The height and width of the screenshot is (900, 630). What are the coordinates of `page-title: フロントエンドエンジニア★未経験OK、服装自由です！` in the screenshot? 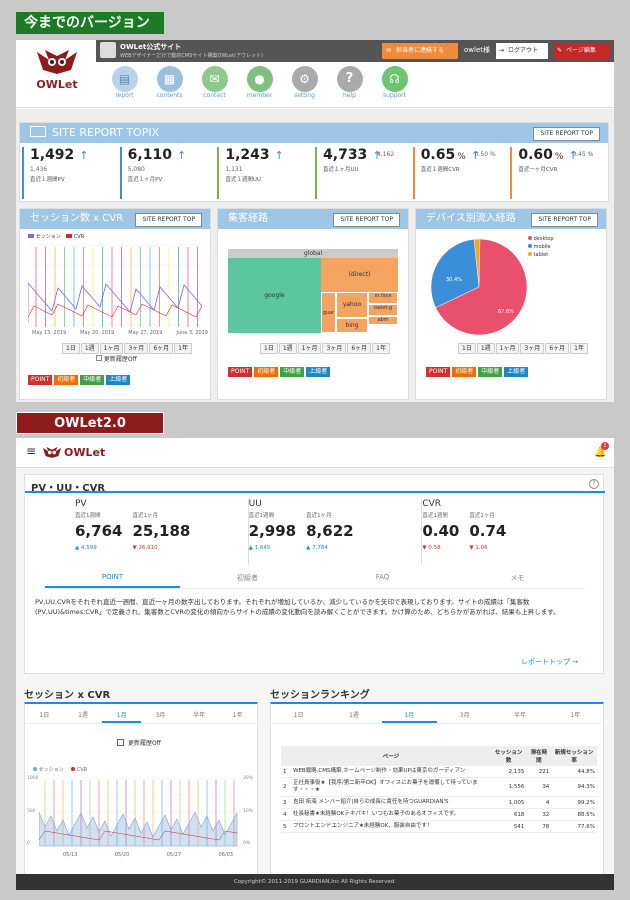 It's located at (363, 826).